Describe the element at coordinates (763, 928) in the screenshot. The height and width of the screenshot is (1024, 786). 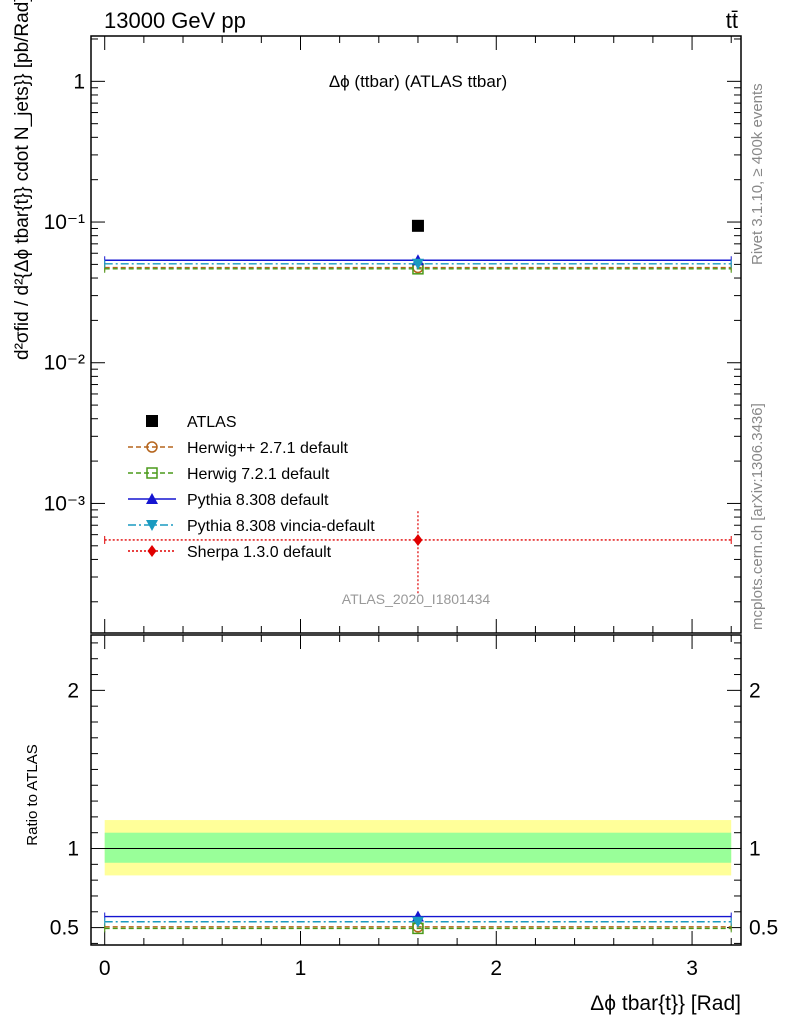
I see `ratio-y-tick-label-right: 0.5` at that location.